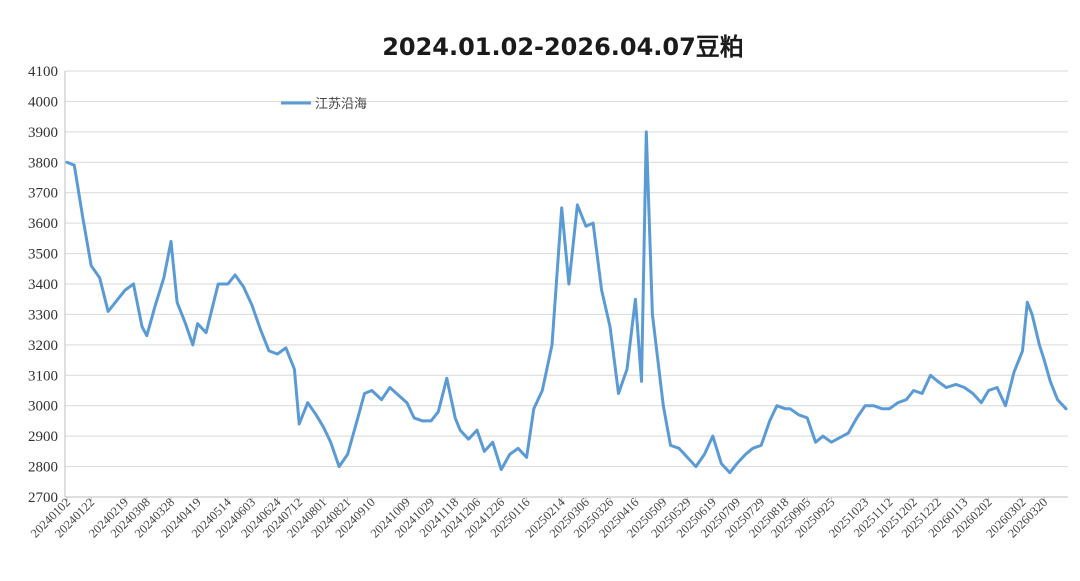 The width and height of the screenshot is (1080, 581). I want to click on y-tick-label: 3200, so click(43, 346).